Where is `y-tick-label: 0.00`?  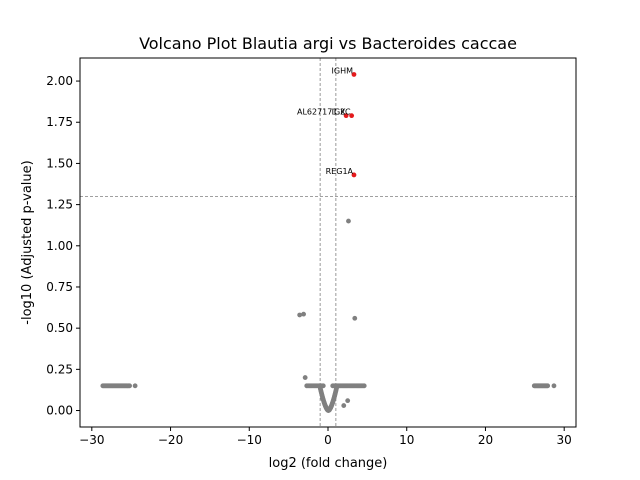
y-tick-label: 0.00 is located at coordinates (59, 411).